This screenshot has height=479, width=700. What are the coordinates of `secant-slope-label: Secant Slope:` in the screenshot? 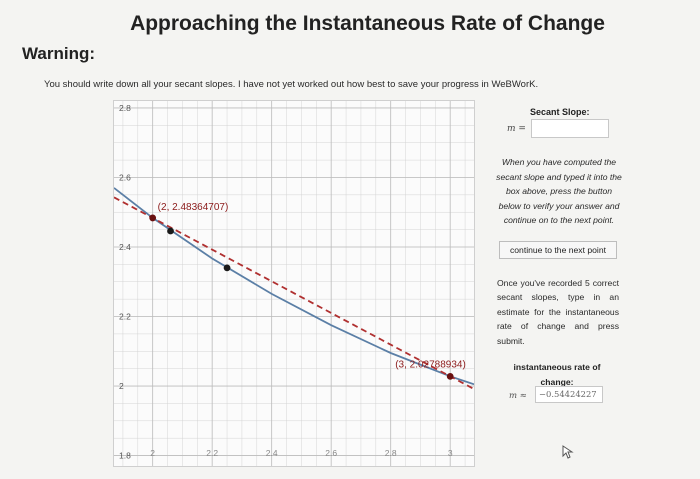 It's located at (560, 112).